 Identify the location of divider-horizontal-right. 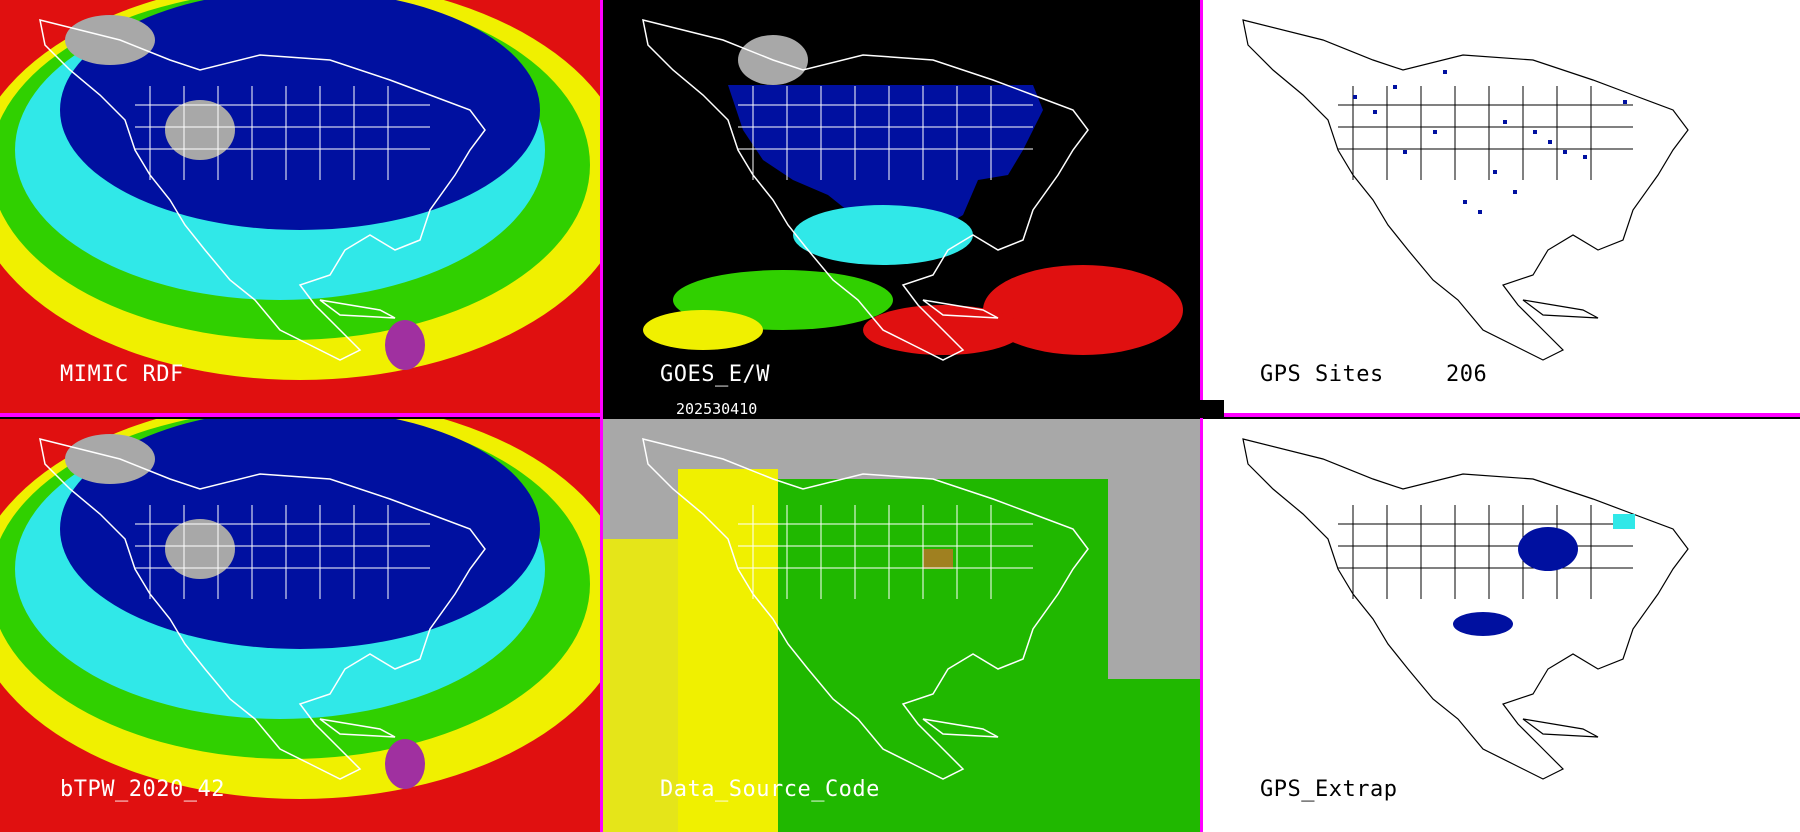
(1501, 415).